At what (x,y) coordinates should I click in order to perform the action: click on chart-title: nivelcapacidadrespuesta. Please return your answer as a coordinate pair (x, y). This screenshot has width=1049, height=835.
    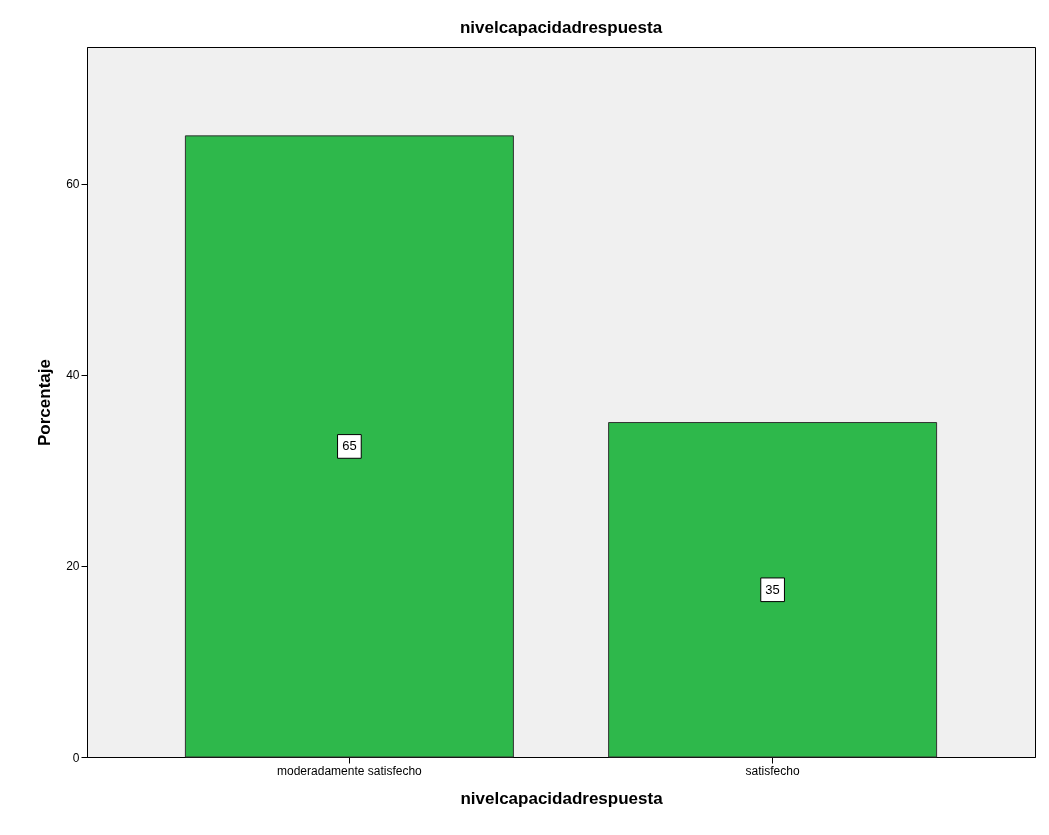
    Looking at the image, I should click on (561, 27).